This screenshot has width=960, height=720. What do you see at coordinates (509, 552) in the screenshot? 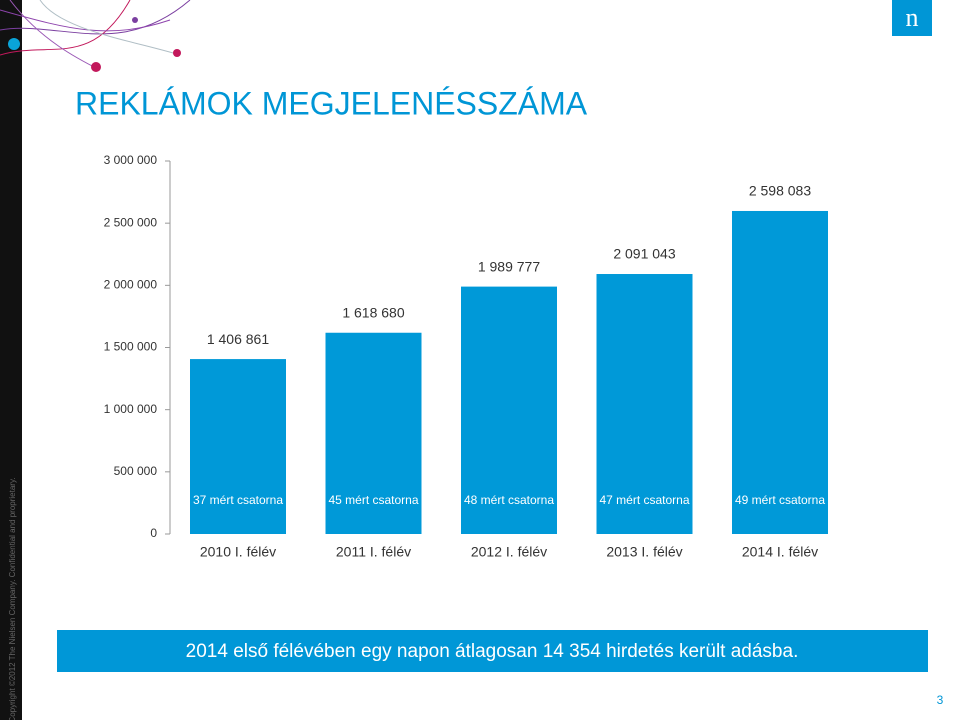
I see `x-tick-label: 2012 I. félév` at bounding box center [509, 552].